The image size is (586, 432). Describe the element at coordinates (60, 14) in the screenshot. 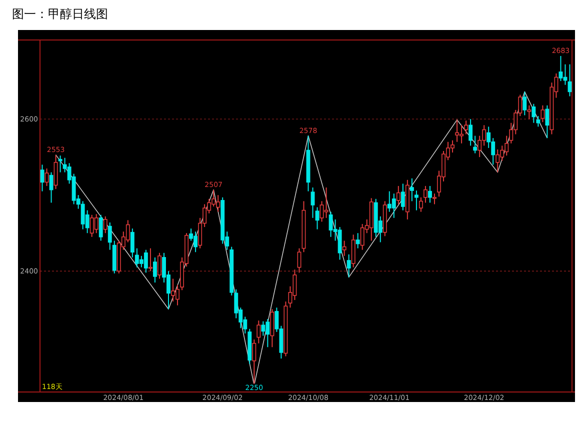

I see `chart-title: 图一：甲醇日线图` at that location.